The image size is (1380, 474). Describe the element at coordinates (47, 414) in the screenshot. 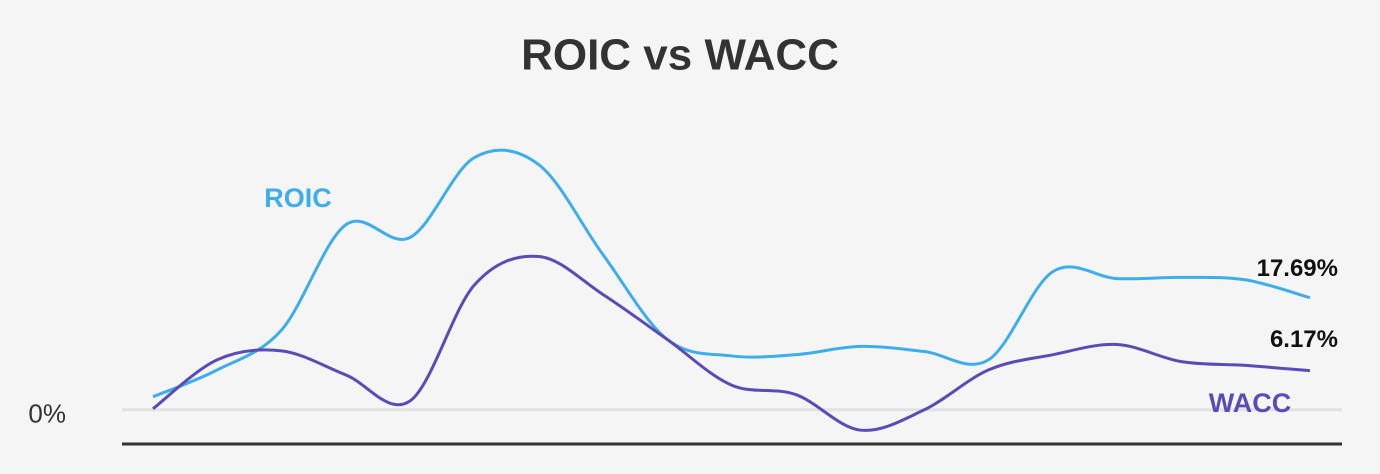

I see `y-tick-label: 0%` at that location.